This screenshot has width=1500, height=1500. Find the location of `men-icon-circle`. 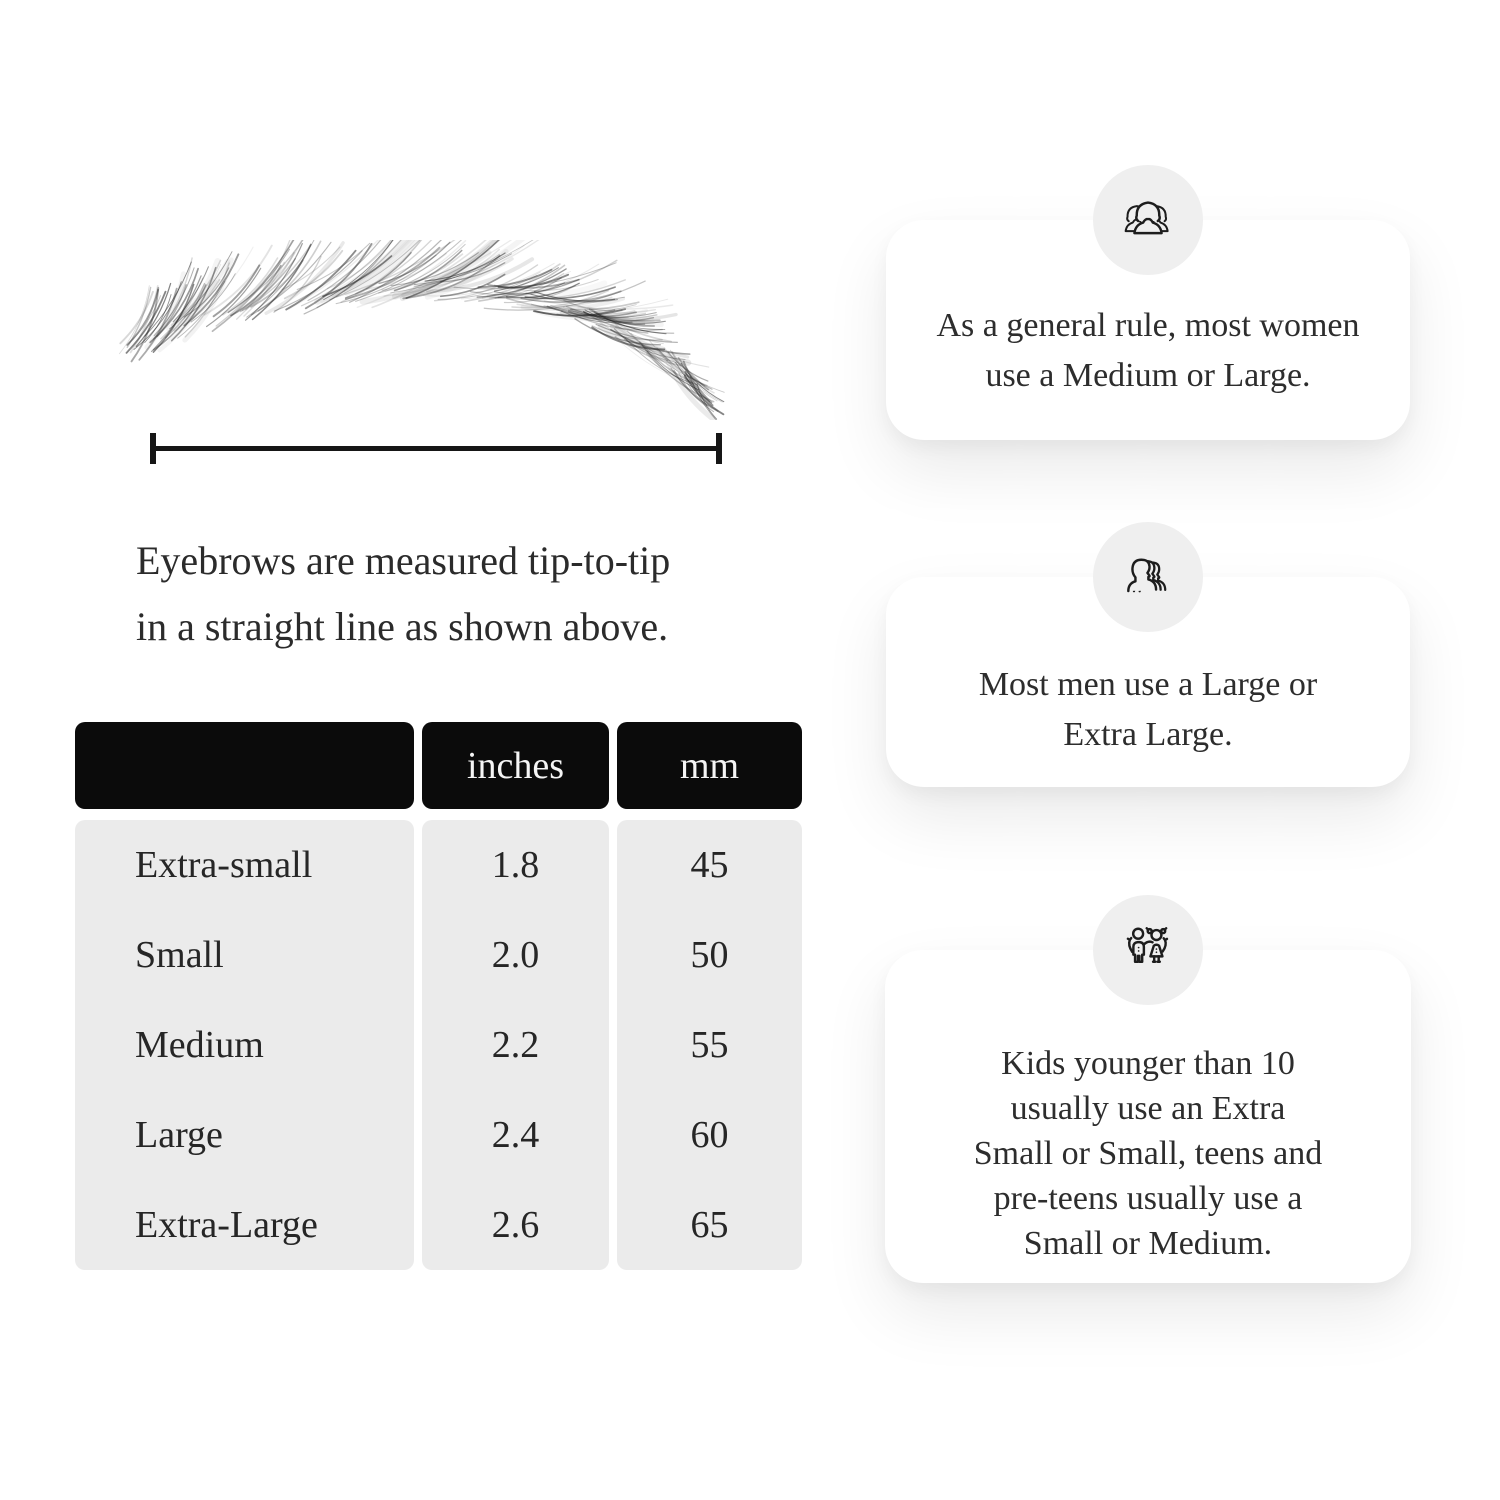

men-icon-circle is located at coordinates (1148, 577).